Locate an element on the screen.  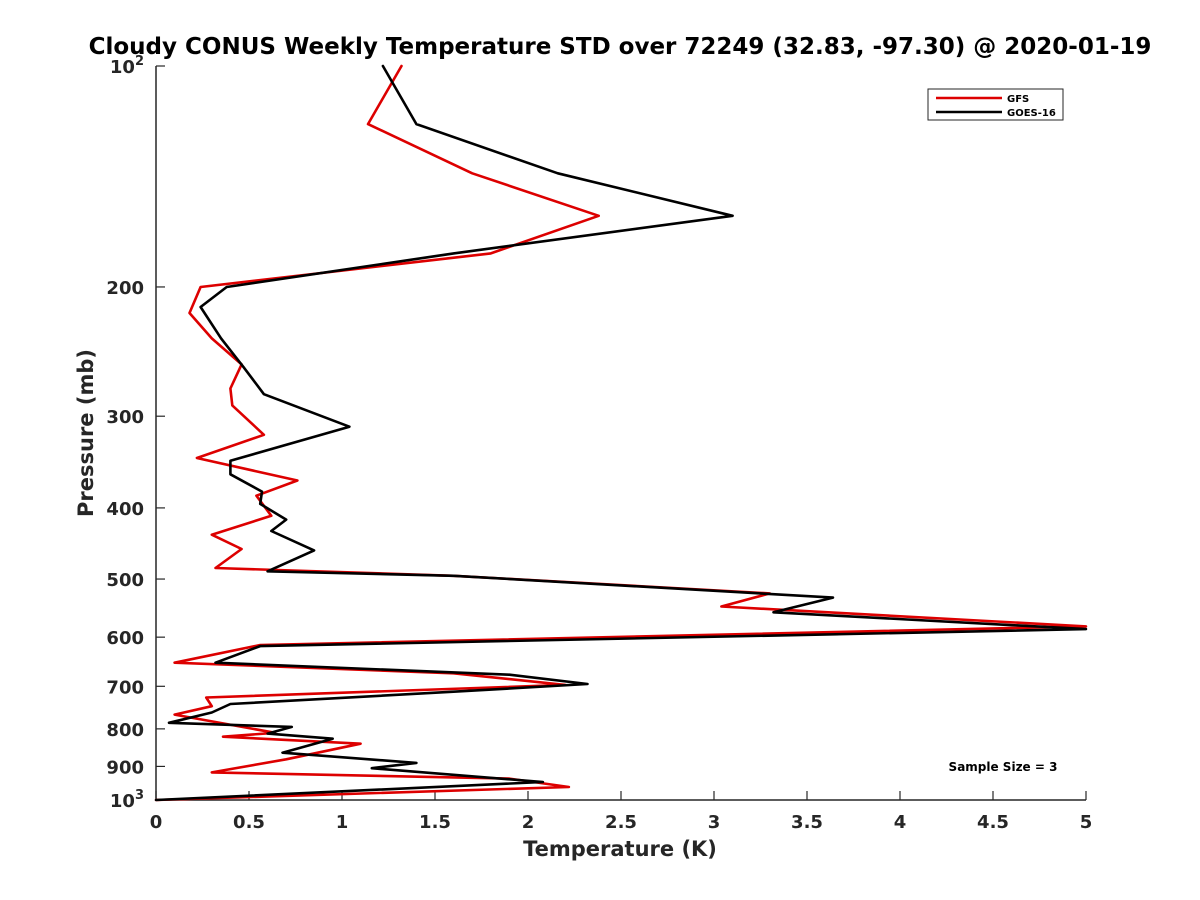
x-tick-label: 4.5 is located at coordinates (993, 822).